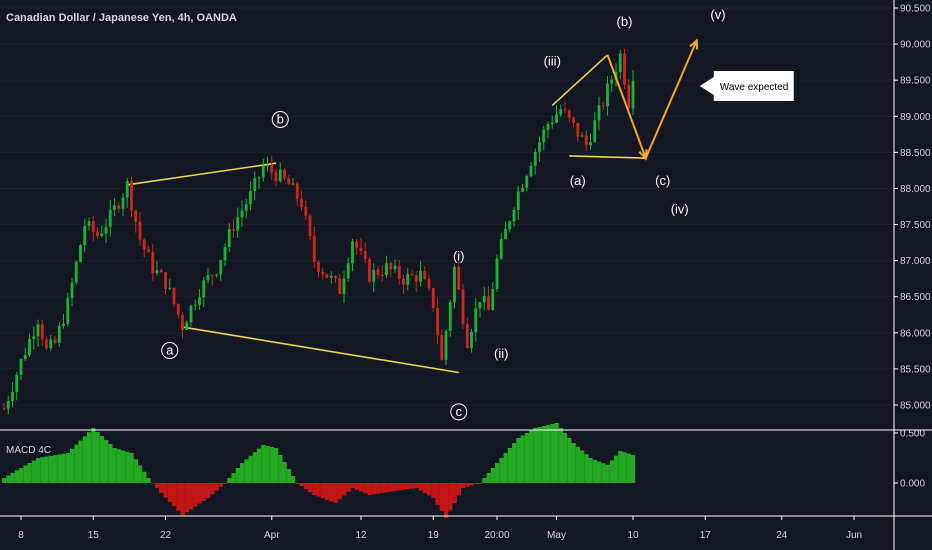  I want to click on time-tick-label: 22, so click(166, 535).